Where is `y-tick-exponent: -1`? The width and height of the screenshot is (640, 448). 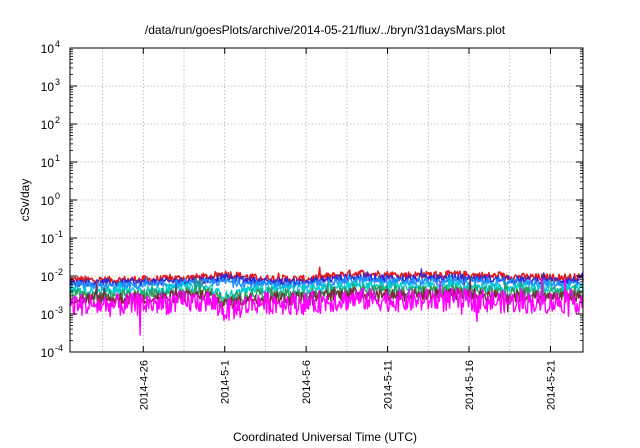
y-tick-exponent: -1 is located at coordinates (59, 234).